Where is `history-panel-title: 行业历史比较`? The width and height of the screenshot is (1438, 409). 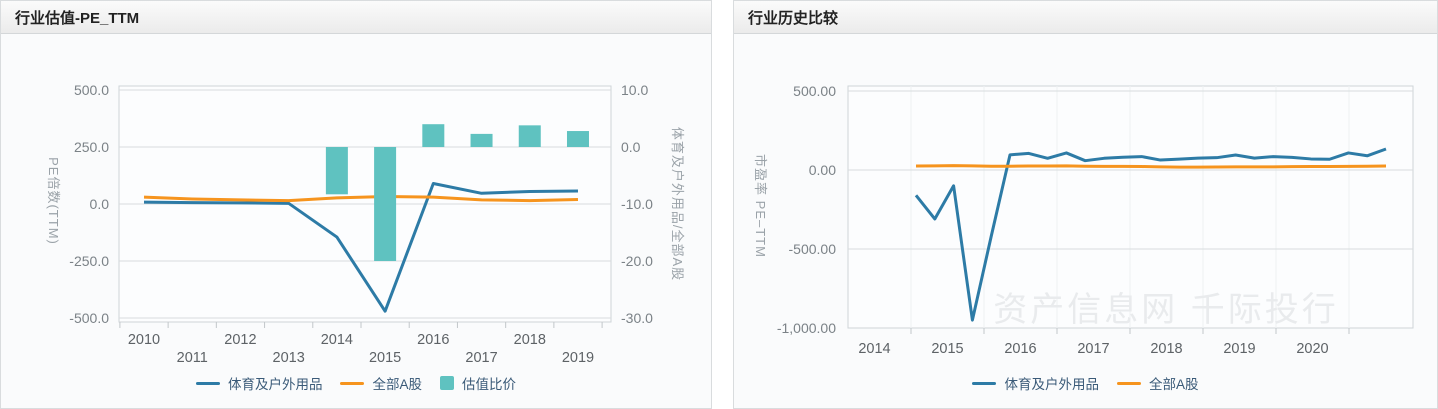
history-panel-title: 行业历史比较 is located at coordinates (793, 18).